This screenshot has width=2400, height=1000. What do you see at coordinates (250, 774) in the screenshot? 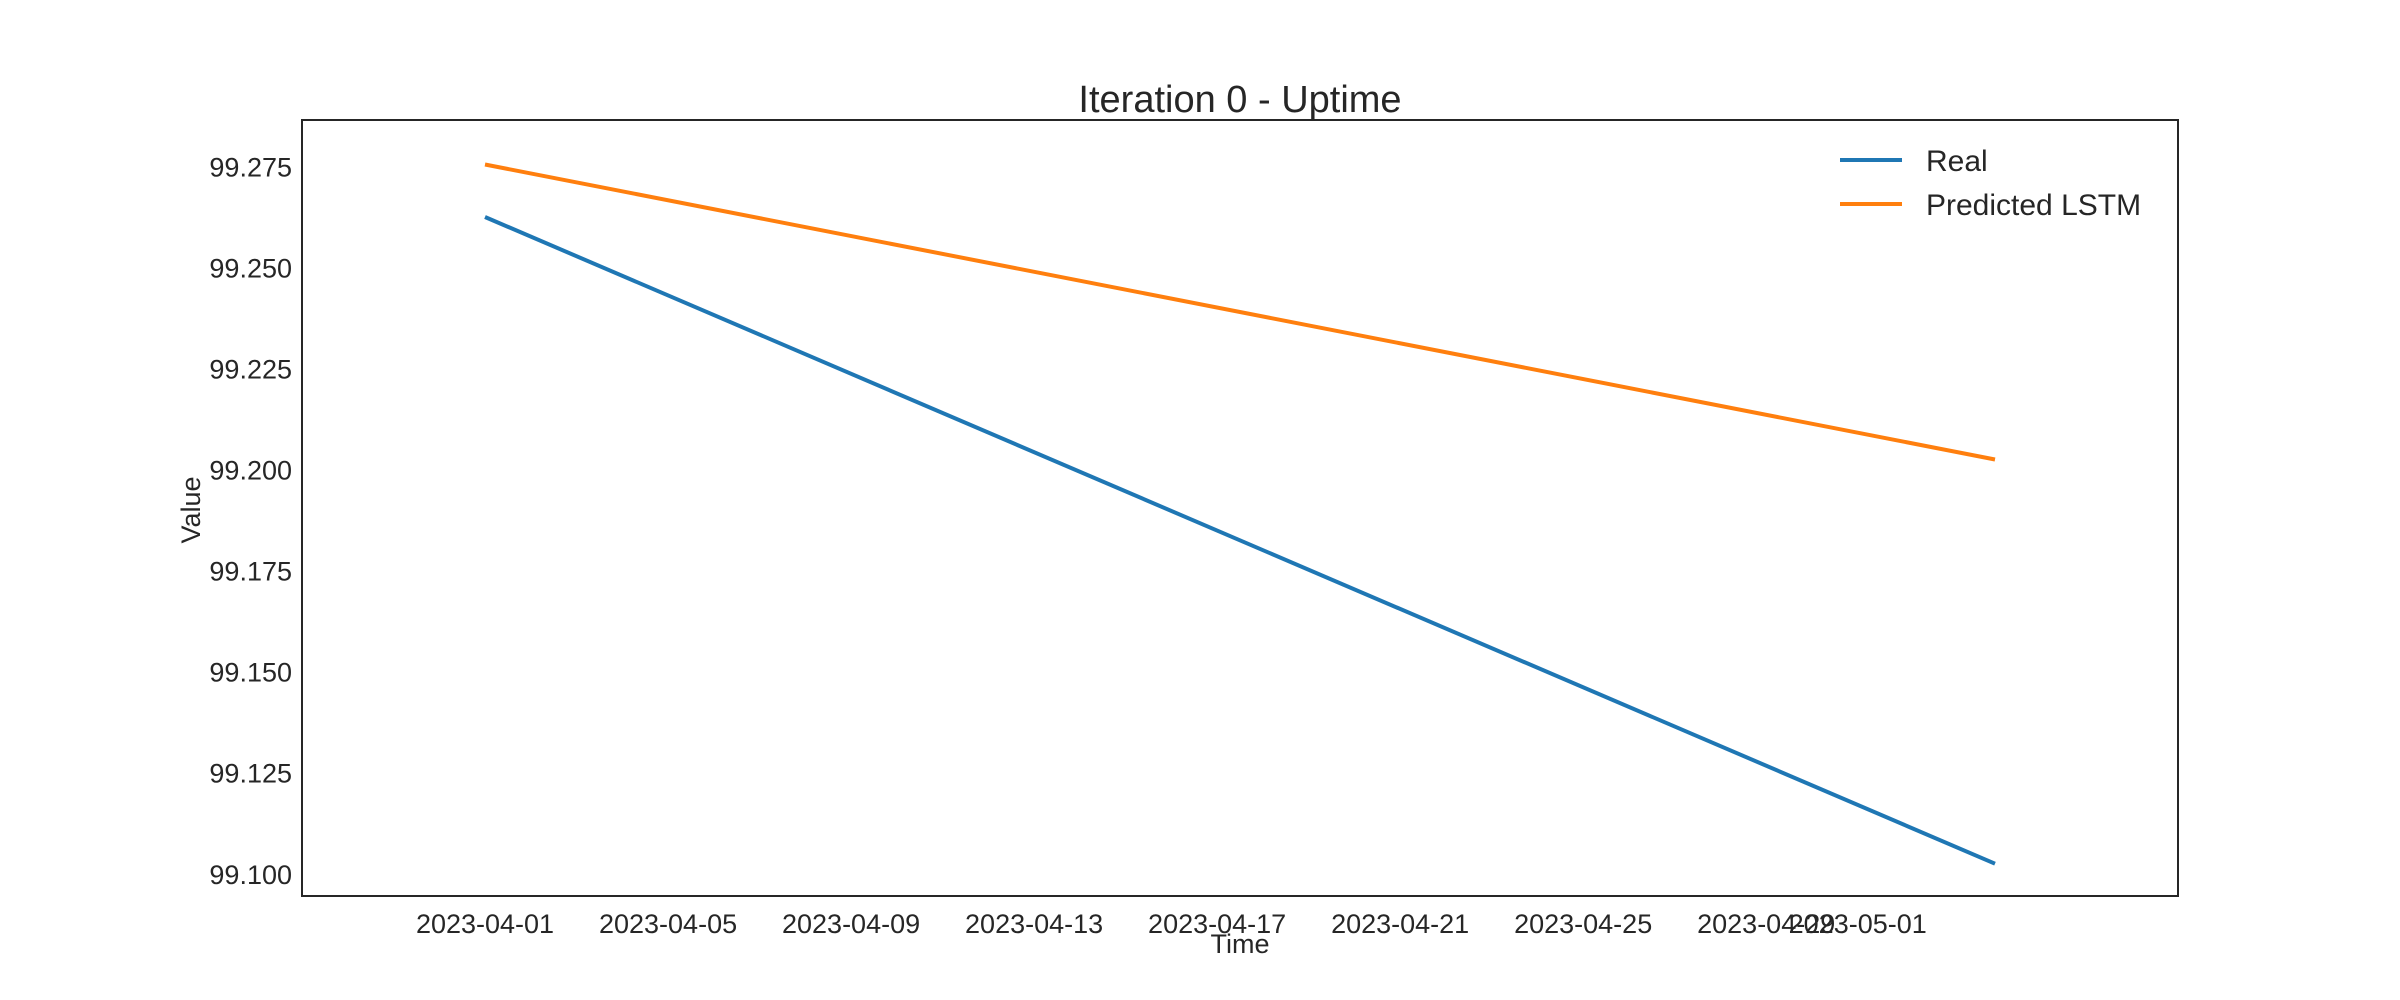
I see `y-tick-label: 99.125` at bounding box center [250, 774].